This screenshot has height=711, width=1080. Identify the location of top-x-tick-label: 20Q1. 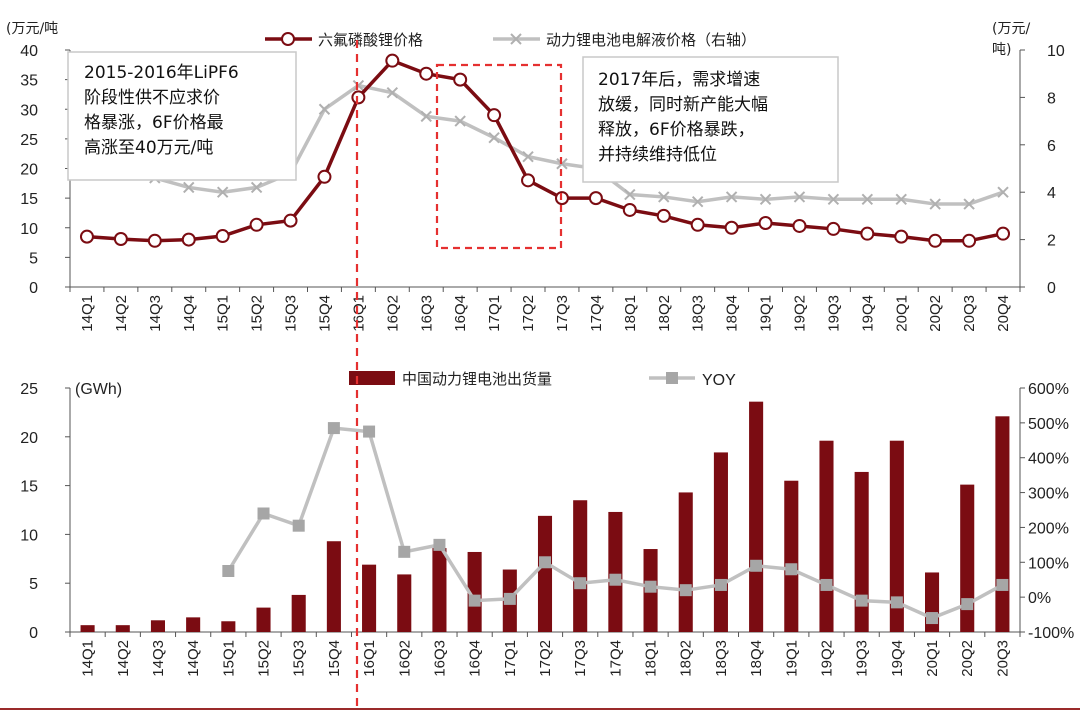
(901, 313).